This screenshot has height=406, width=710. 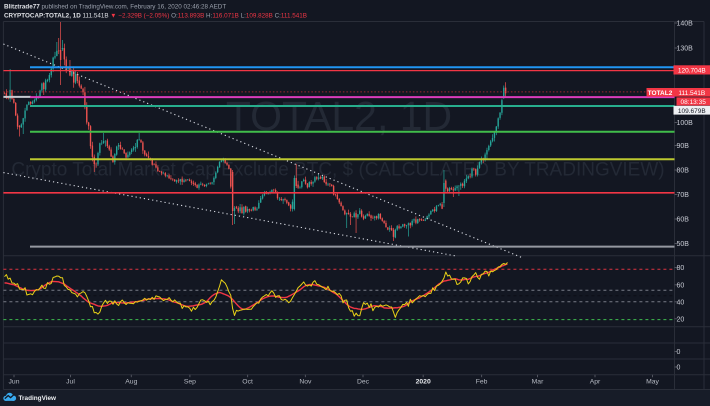 What do you see at coordinates (660, 93) in the screenshot?
I see `svg-text: TOTAL2` at bounding box center [660, 93].